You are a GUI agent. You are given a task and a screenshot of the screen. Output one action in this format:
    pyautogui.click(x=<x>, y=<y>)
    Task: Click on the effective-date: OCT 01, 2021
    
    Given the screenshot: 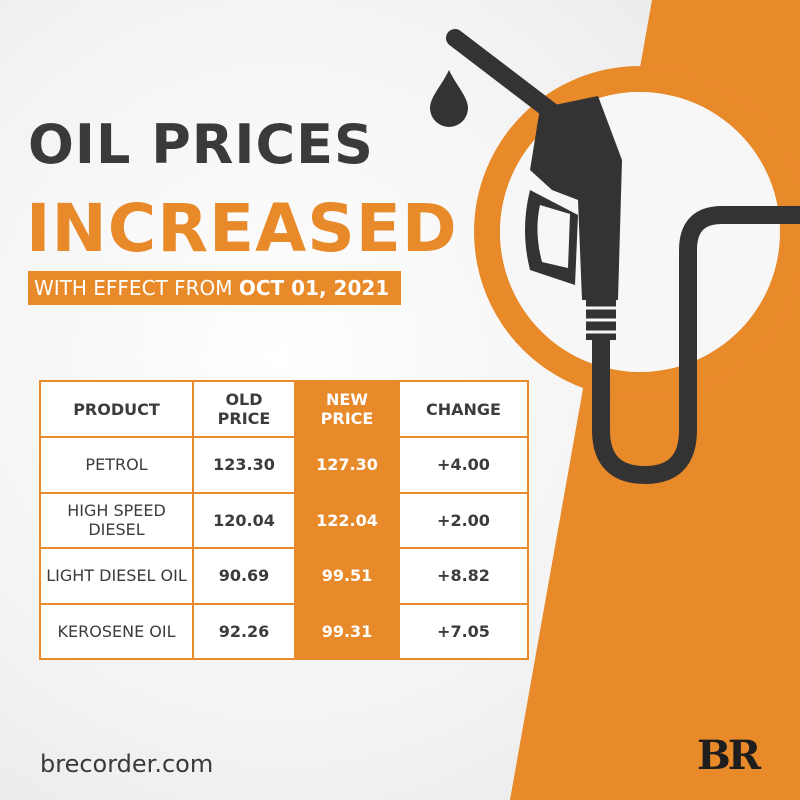 What is the action you would take?
    pyautogui.click(x=314, y=288)
    